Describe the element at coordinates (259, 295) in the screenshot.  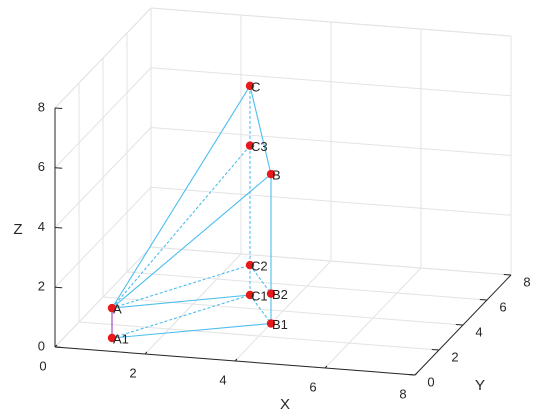
I see `point-label: C1` at that location.